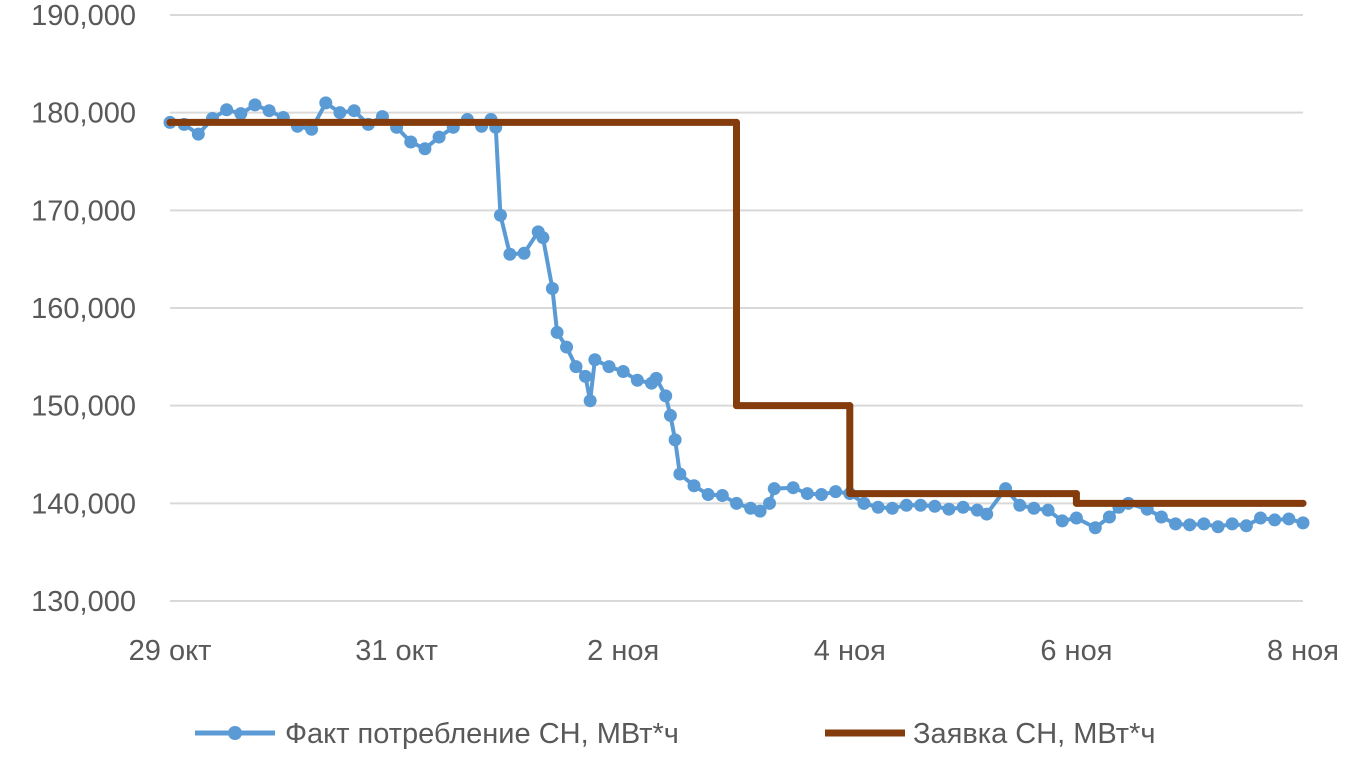 Image resolution: width=1346 pixels, height=777 pixels. I want to click on legend-label-fact: Факт потребление СН, МВт*ч, so click(482, 734).